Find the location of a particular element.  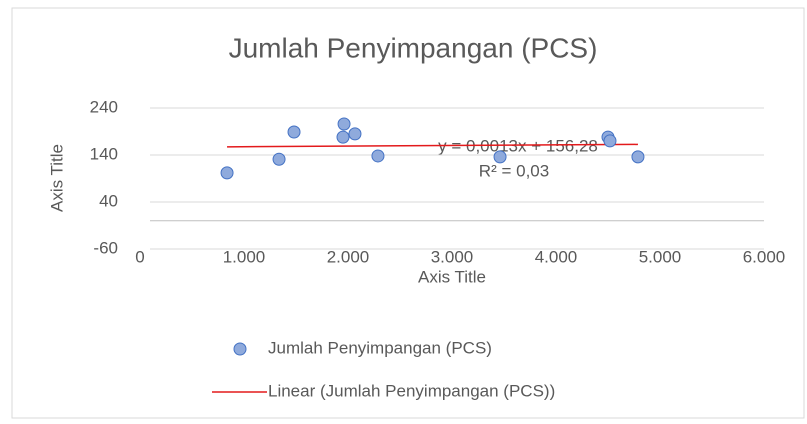

x-tick-label: 6.000 is located at coordinates (764, 256).